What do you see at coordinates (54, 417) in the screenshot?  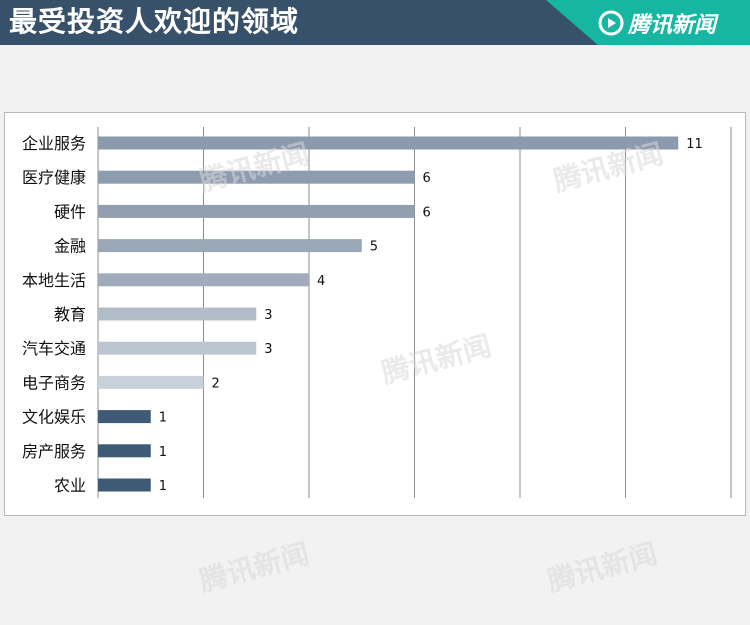 I see `category-label: 文化娱乐` at bounding box center [54, 417].